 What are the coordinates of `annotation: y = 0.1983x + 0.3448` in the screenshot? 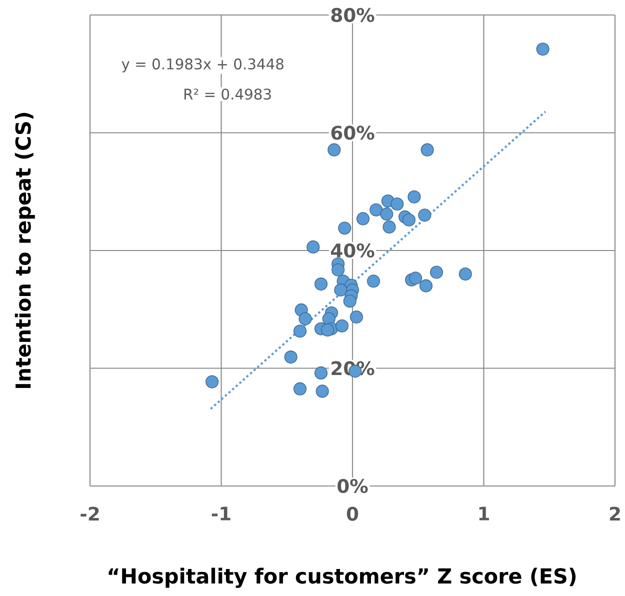 It's located at (203, 65).